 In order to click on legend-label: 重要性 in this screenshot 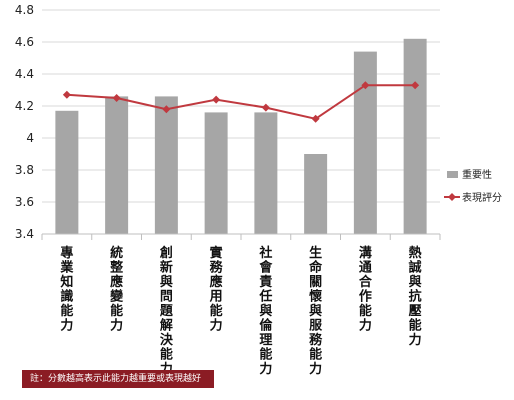, I will do `click(477, 174)`.